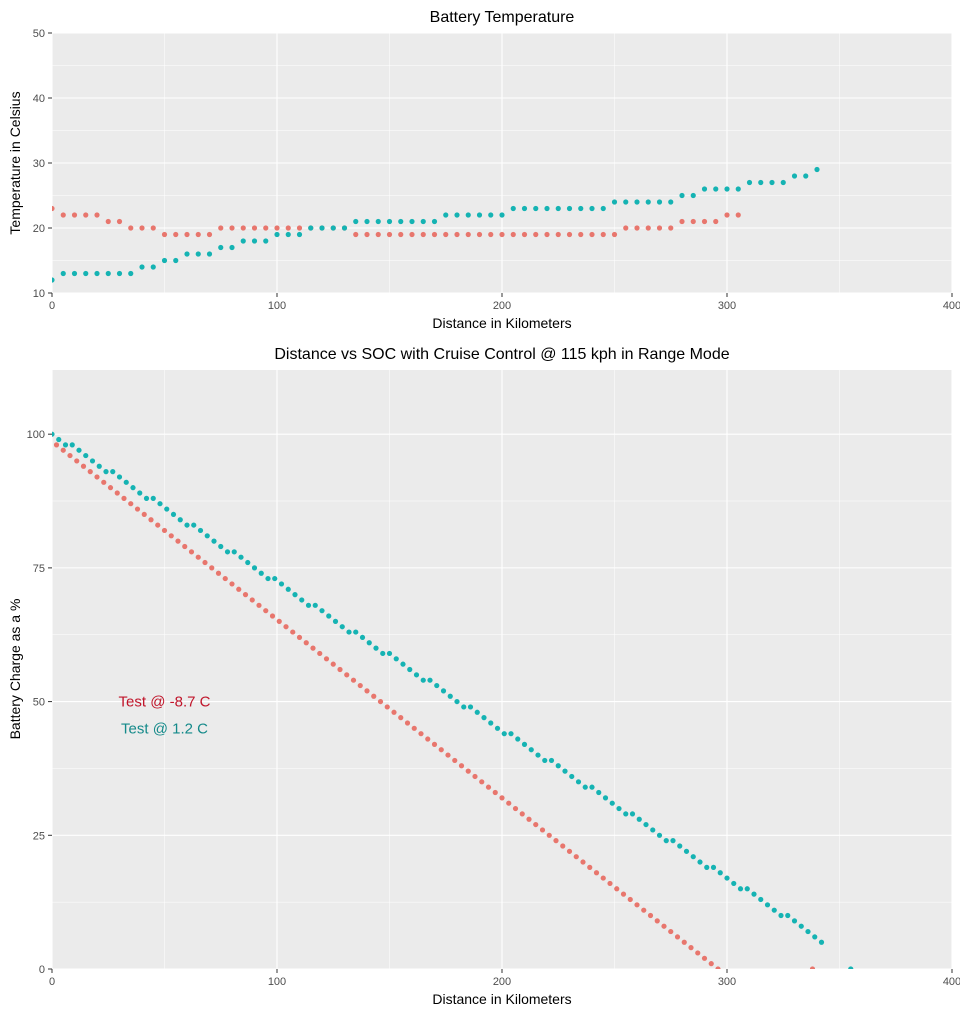 The height and width of the screenshot is (1019, 960). What do you see at coordinates (39, 34) in the screenshot?
I see `y-tick-label: 50` at bounding box center [39, 34].